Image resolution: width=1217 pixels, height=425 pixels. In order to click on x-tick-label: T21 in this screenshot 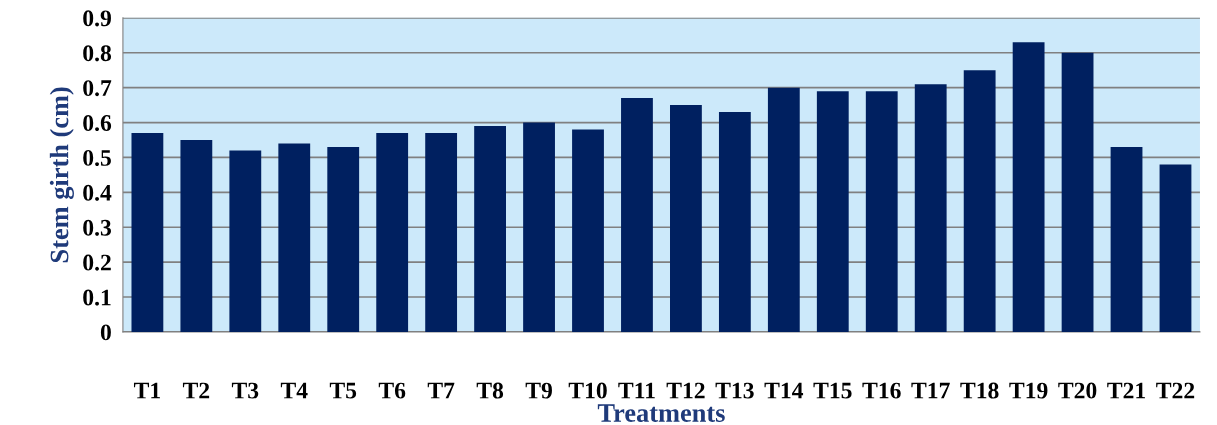, I will do `click(1126, 390)`.